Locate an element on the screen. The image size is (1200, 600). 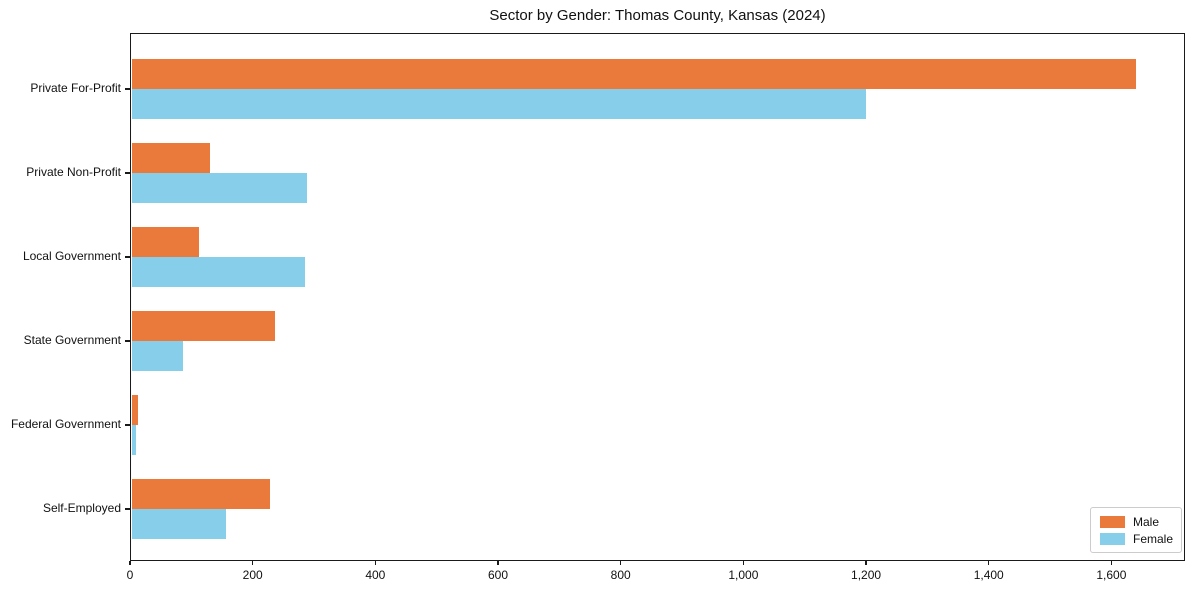
legend-label-female: Female is located at coordinates (1153, 538).